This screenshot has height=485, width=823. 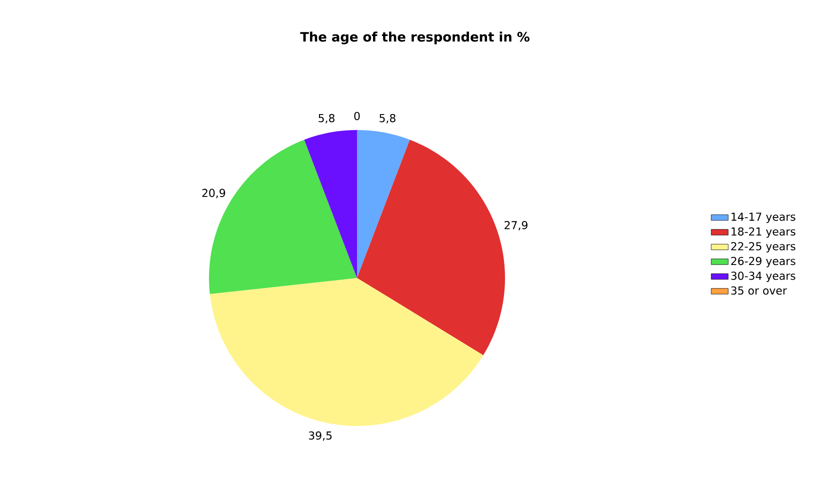 I want to click on legend-label: 35 or over, so click(x=759, y=290).